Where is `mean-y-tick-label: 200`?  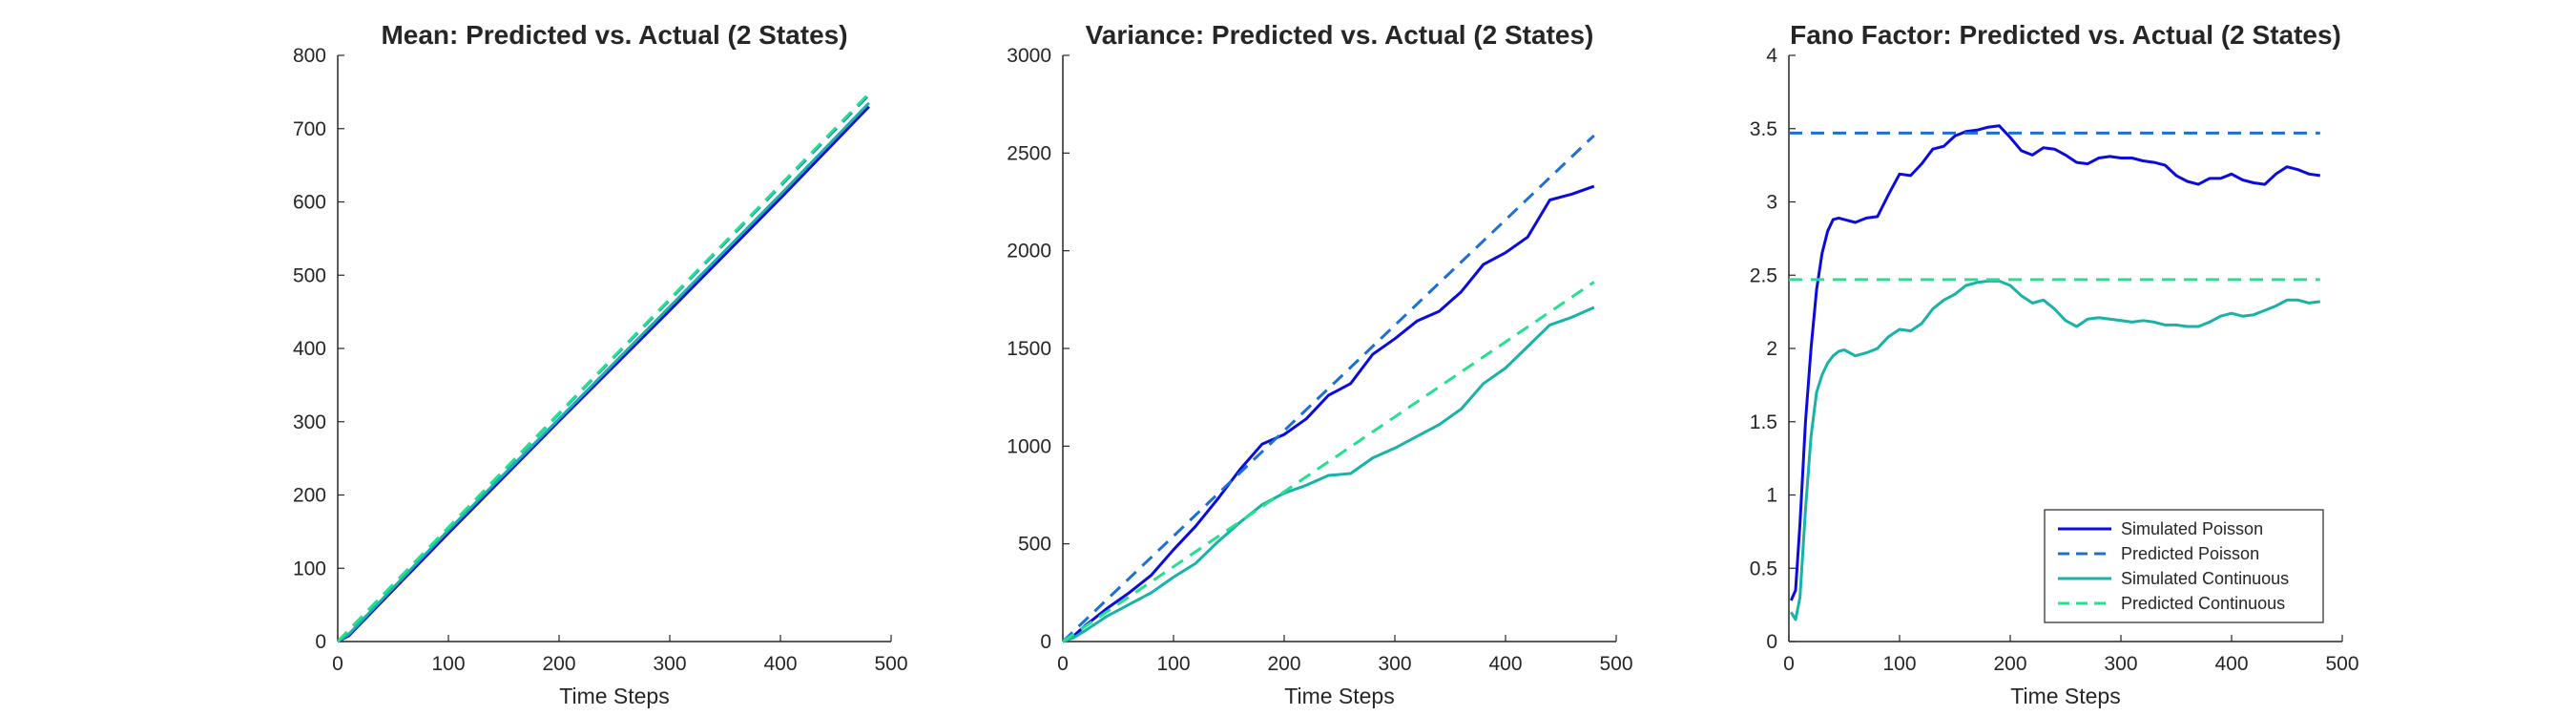
mean-y-tick-label: 200 is located at coordinates (309, 496).